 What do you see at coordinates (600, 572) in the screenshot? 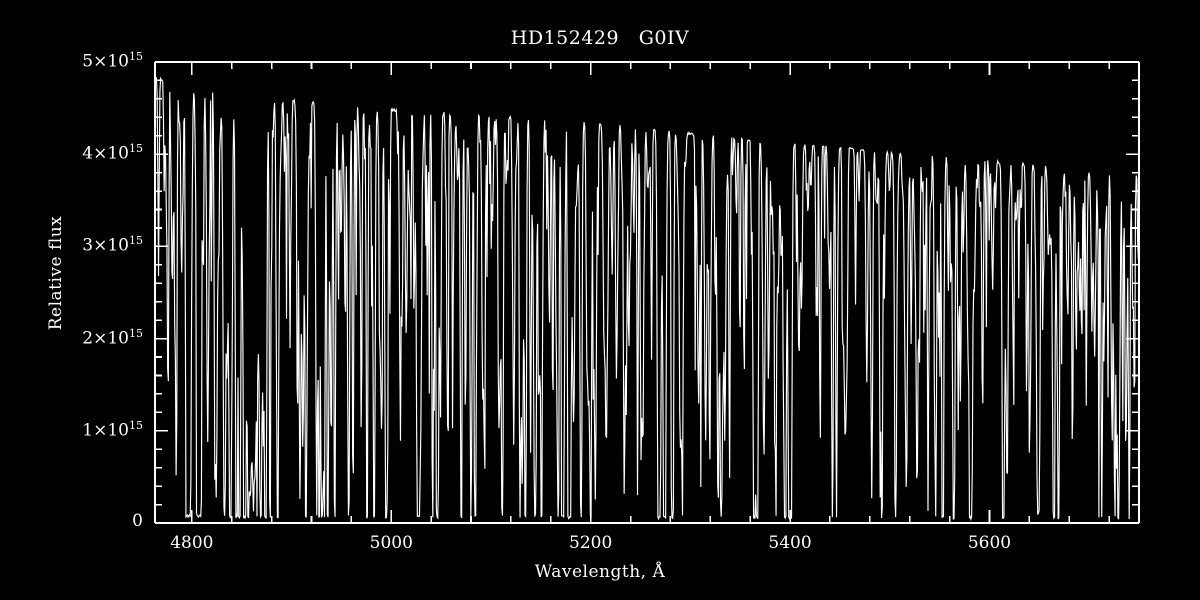
I see `x-axis-title: Wavelength, Å` at bounding box center [600, 572].